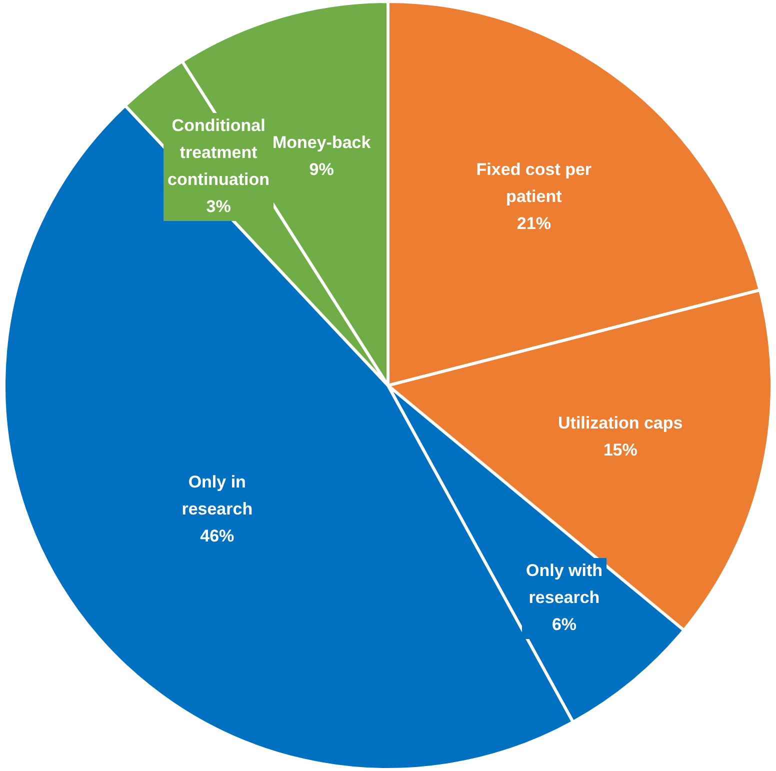 The image size is (776, 771). Describe the element at coordinates (321, 170) in the screenshot. I see `data-label: 9%` at that location.